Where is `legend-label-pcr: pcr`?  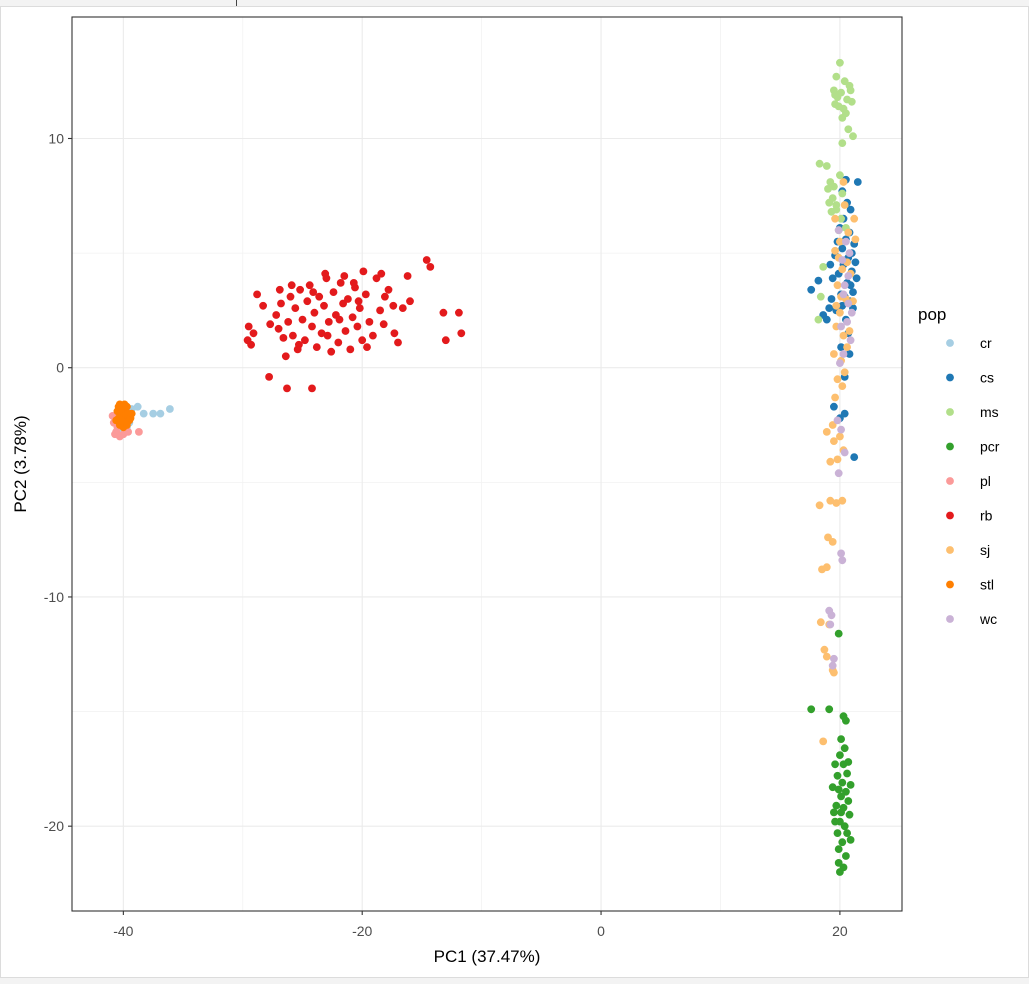
legend-label-pcr: pcr is located at coordinates (990, 447).